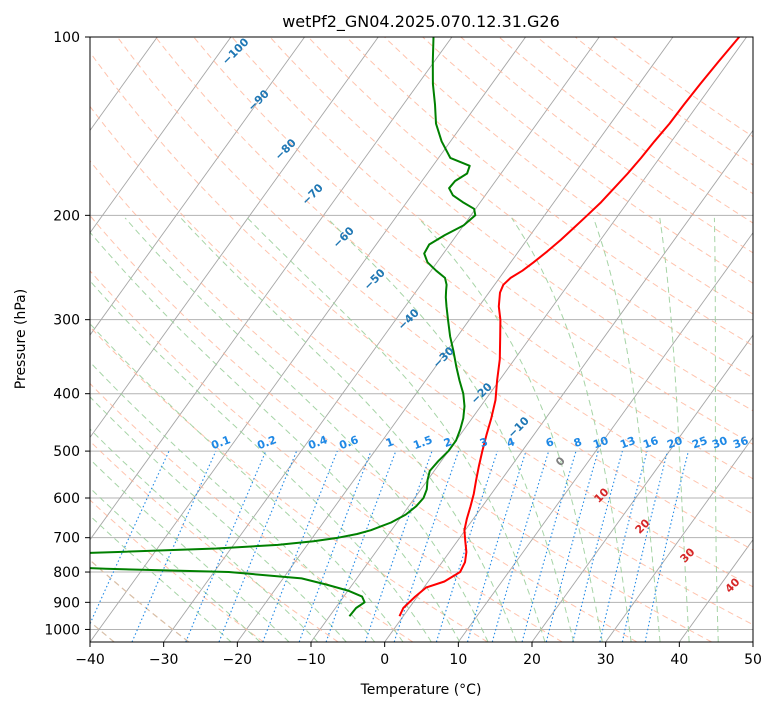  I want to click on x-tick-label: 20, so click(532, 660).